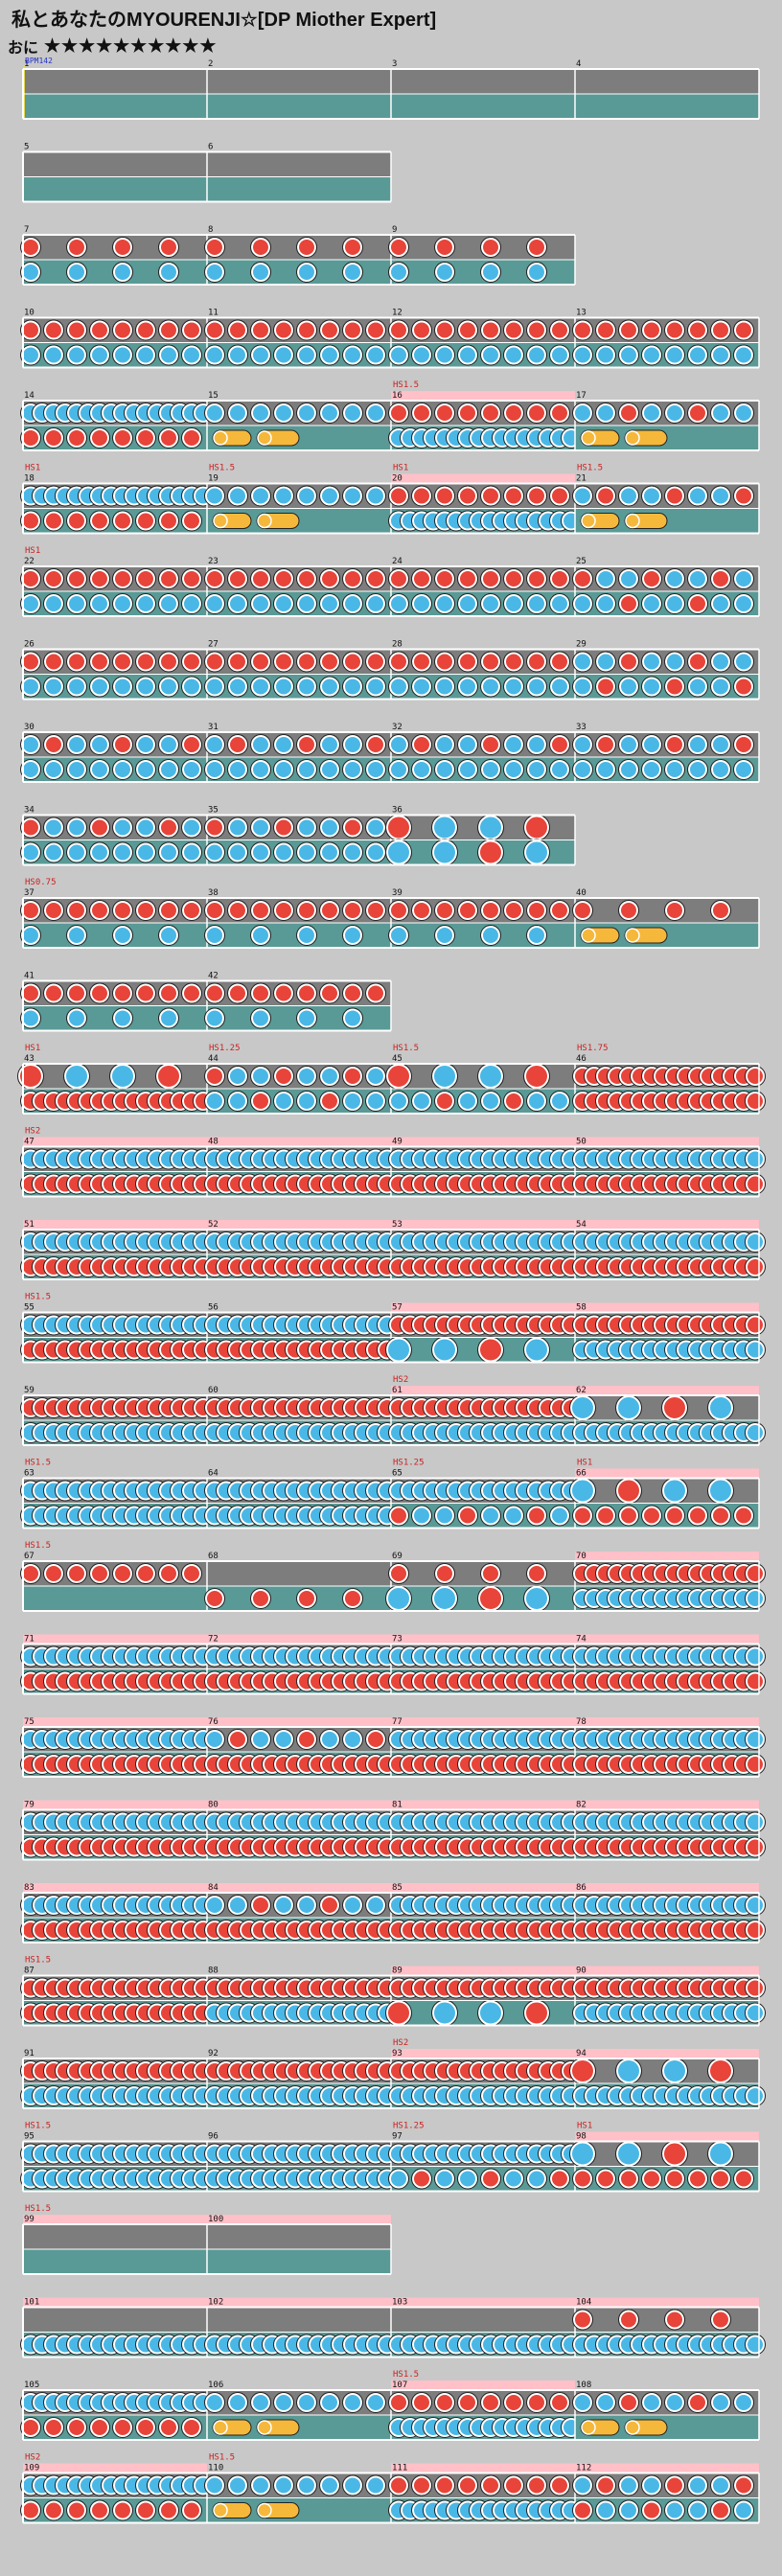 This screenshot has height=2576, width=782. What do you see at coordinates (669, 1332) in the screenshot?
I see `measure: 58` at bounding box center [669, 1332].